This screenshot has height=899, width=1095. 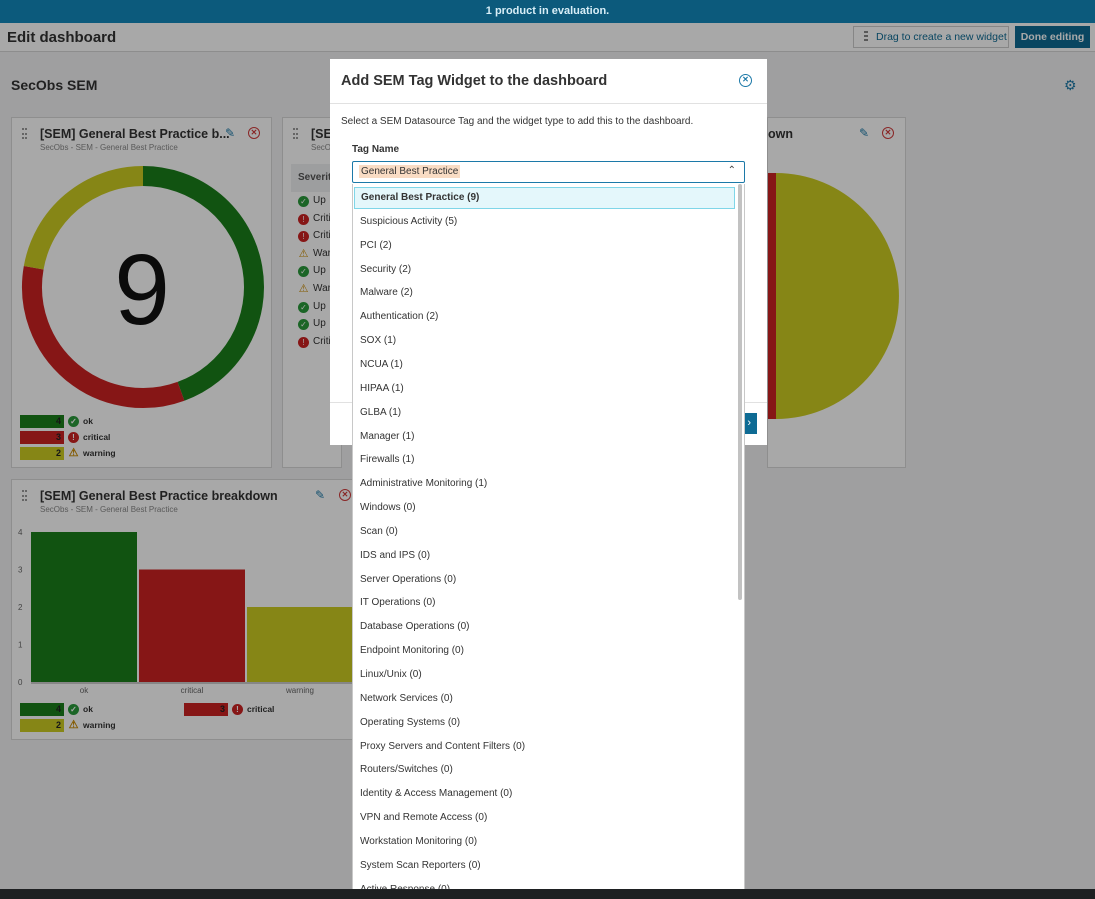 I want to click on dropdown-option: Firewalls (1), so click(x=387, y=460).